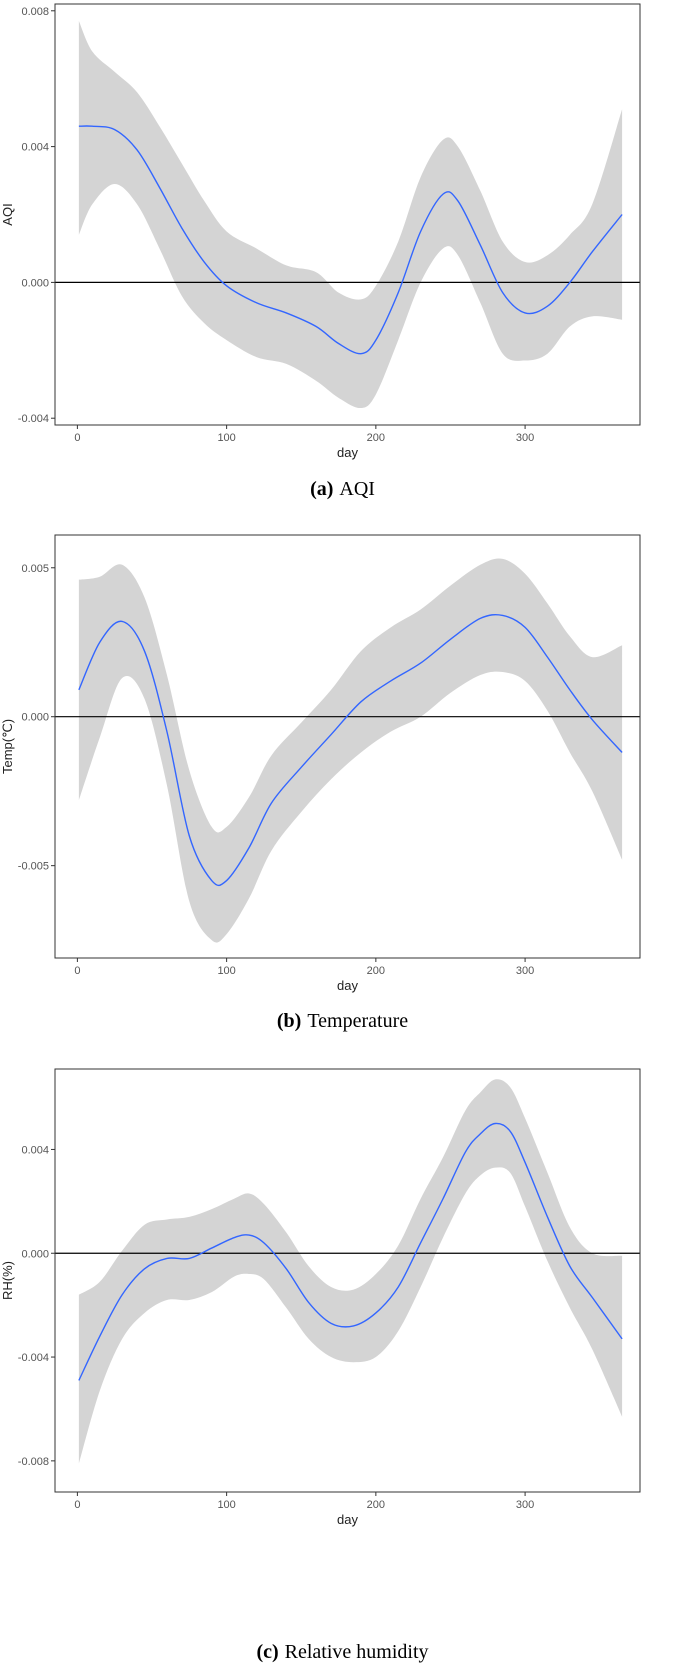  Describe the element at coordinates (35, 718) in the screenshot. I see `chart-temperature-y-tick-label-1: 0.000` at that location.